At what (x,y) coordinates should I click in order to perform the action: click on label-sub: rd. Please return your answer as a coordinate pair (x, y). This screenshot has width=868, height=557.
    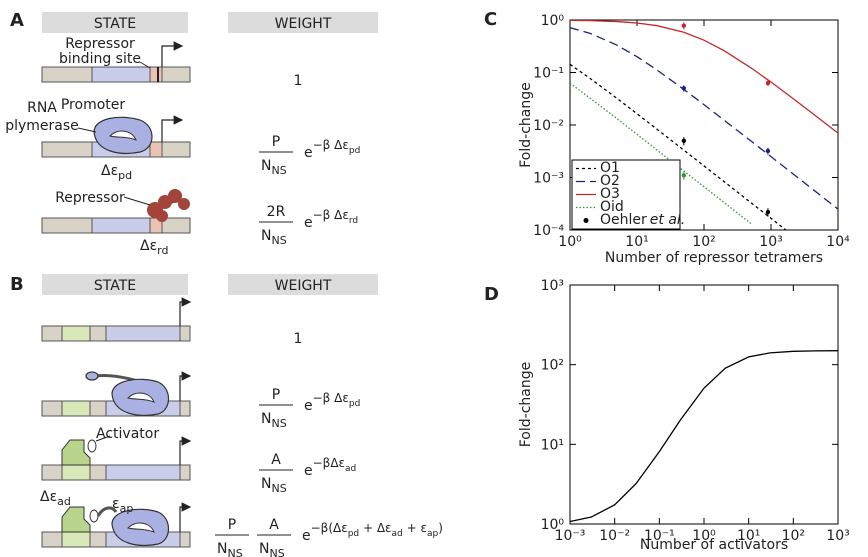
    Looking at the image, I should click on (162, 250).